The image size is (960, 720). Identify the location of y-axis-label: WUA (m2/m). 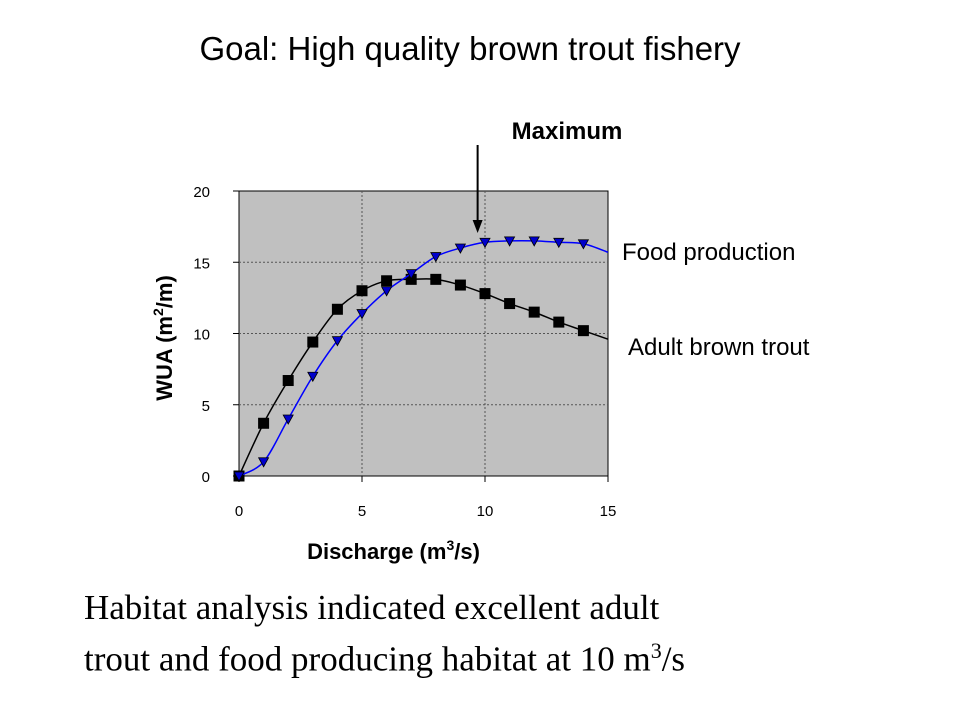
(163, 338).